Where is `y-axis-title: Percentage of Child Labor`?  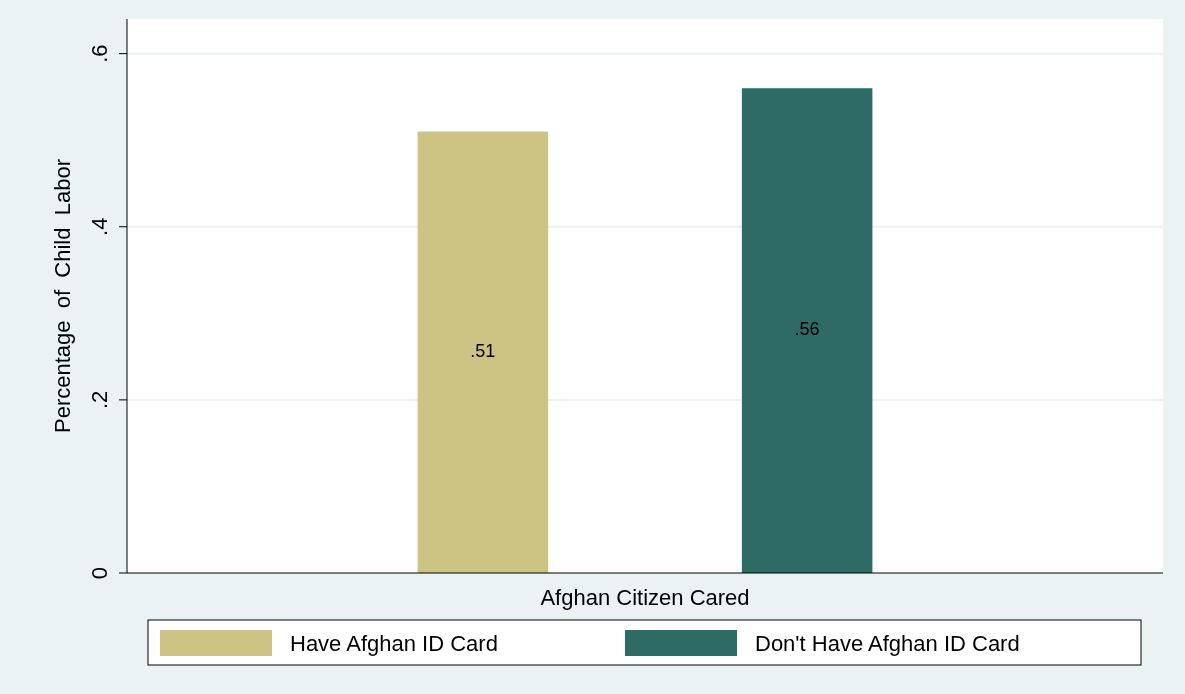
y-axis-title: Percentage of Child Labor is located at coordinates (62, 296).